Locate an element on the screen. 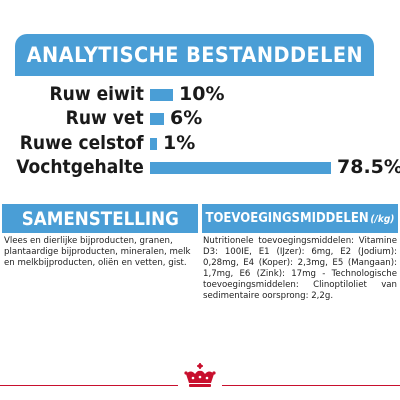 This screenshot has height=400, width=400. nutrient-label: Ruwe celstof is located at coordinates (82, 143).